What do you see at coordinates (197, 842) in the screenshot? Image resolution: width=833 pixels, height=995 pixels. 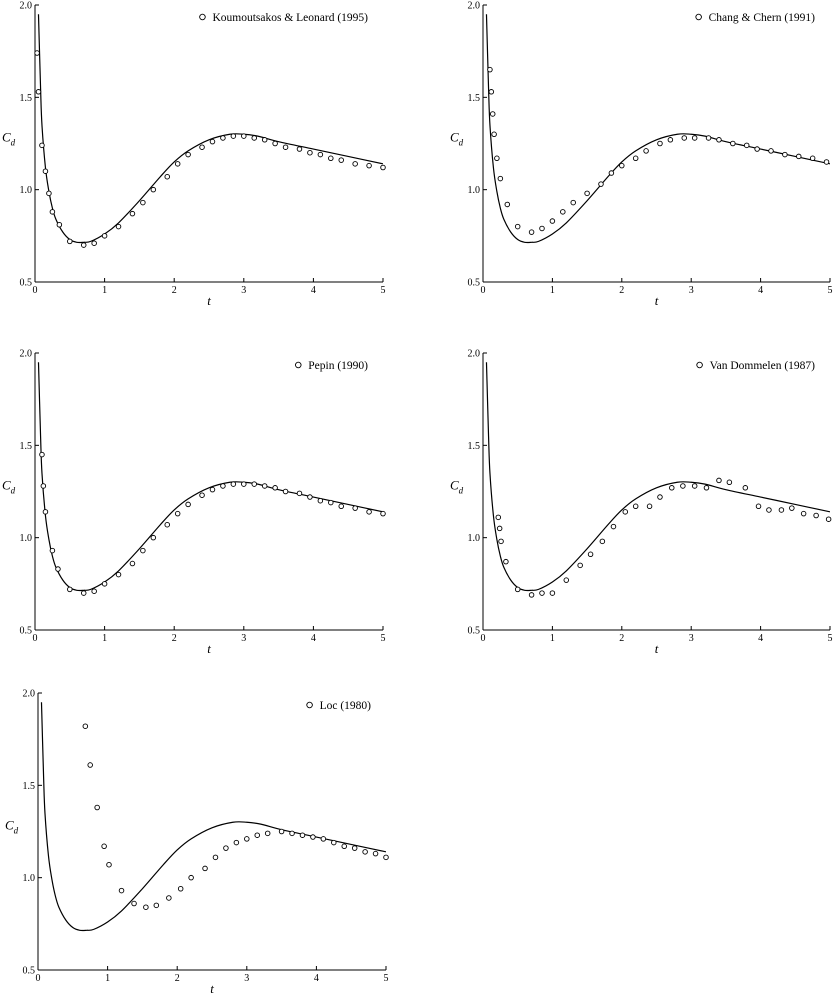 I see `chart-panel-5: 0 1 2 3 4 5 0.5 1.0 1.5 2.0 t Cd Loc (1980)` at bounding box center [197, 842].